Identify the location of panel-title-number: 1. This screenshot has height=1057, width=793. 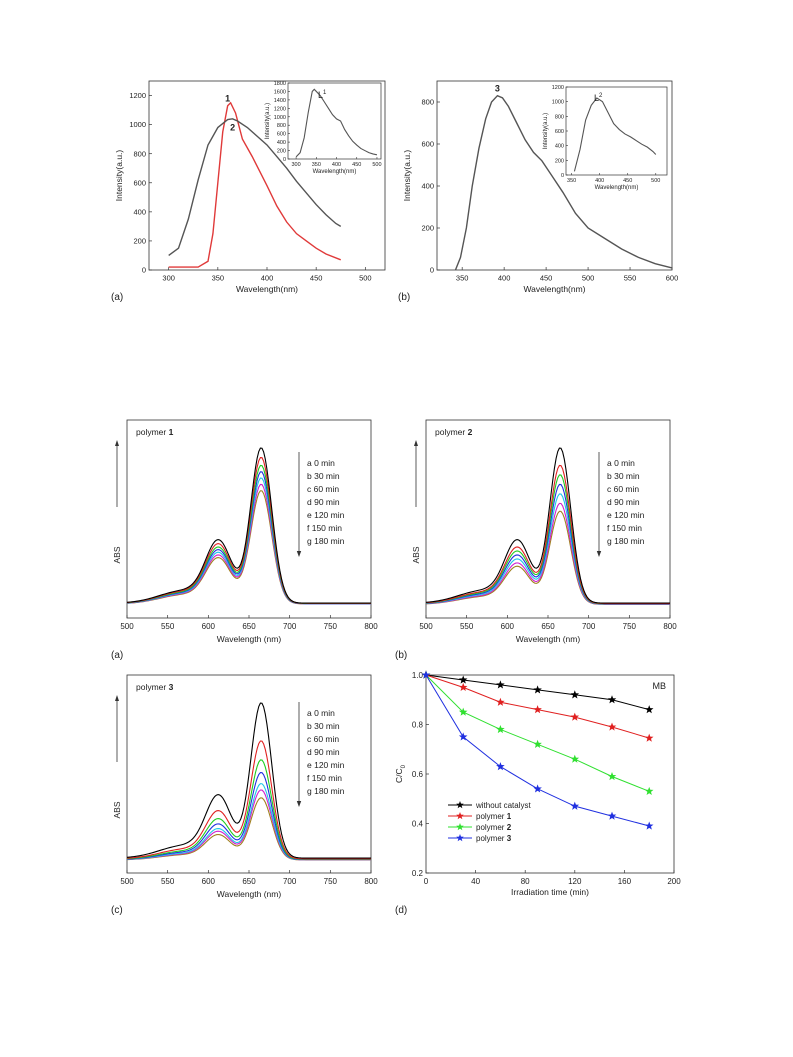
(171, 432).